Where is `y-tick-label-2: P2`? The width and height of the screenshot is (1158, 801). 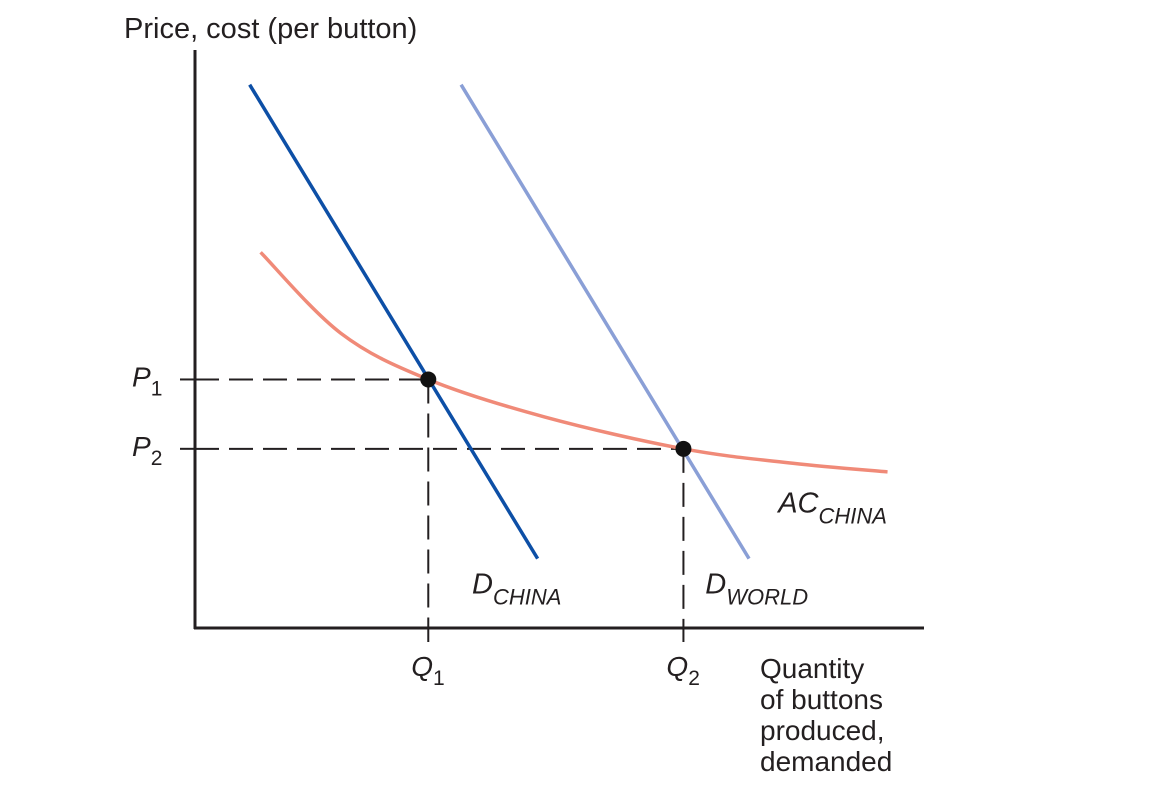
y-tick-label-2: P2 is located at coordinates (147, 450).